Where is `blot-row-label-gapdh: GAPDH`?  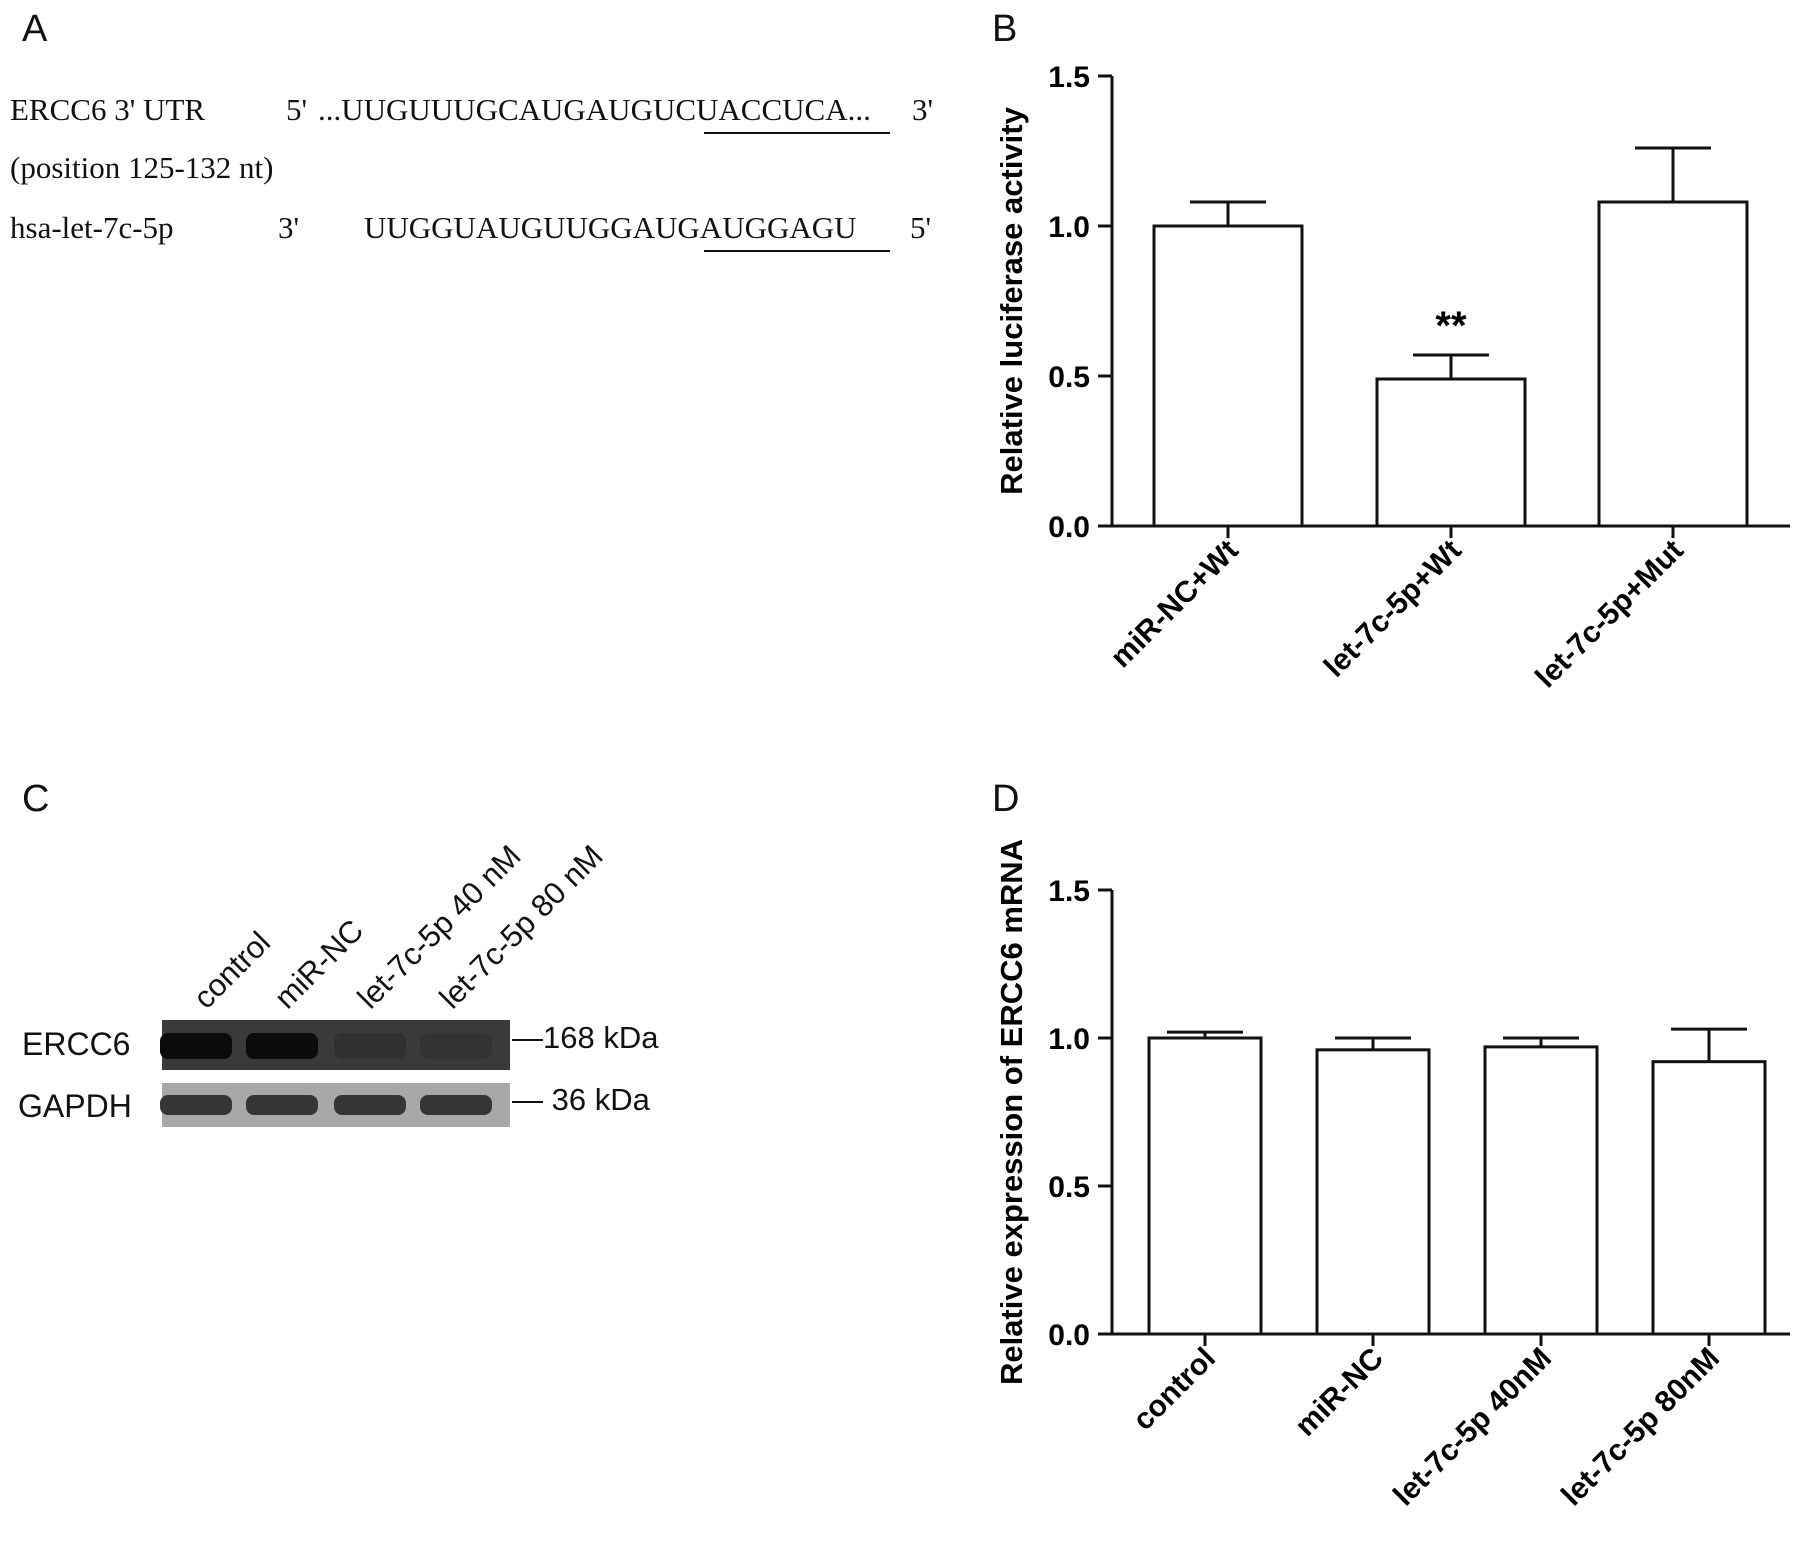 blot-row-label-gapdh: GAPDH is located at coordinates (75, 1106).